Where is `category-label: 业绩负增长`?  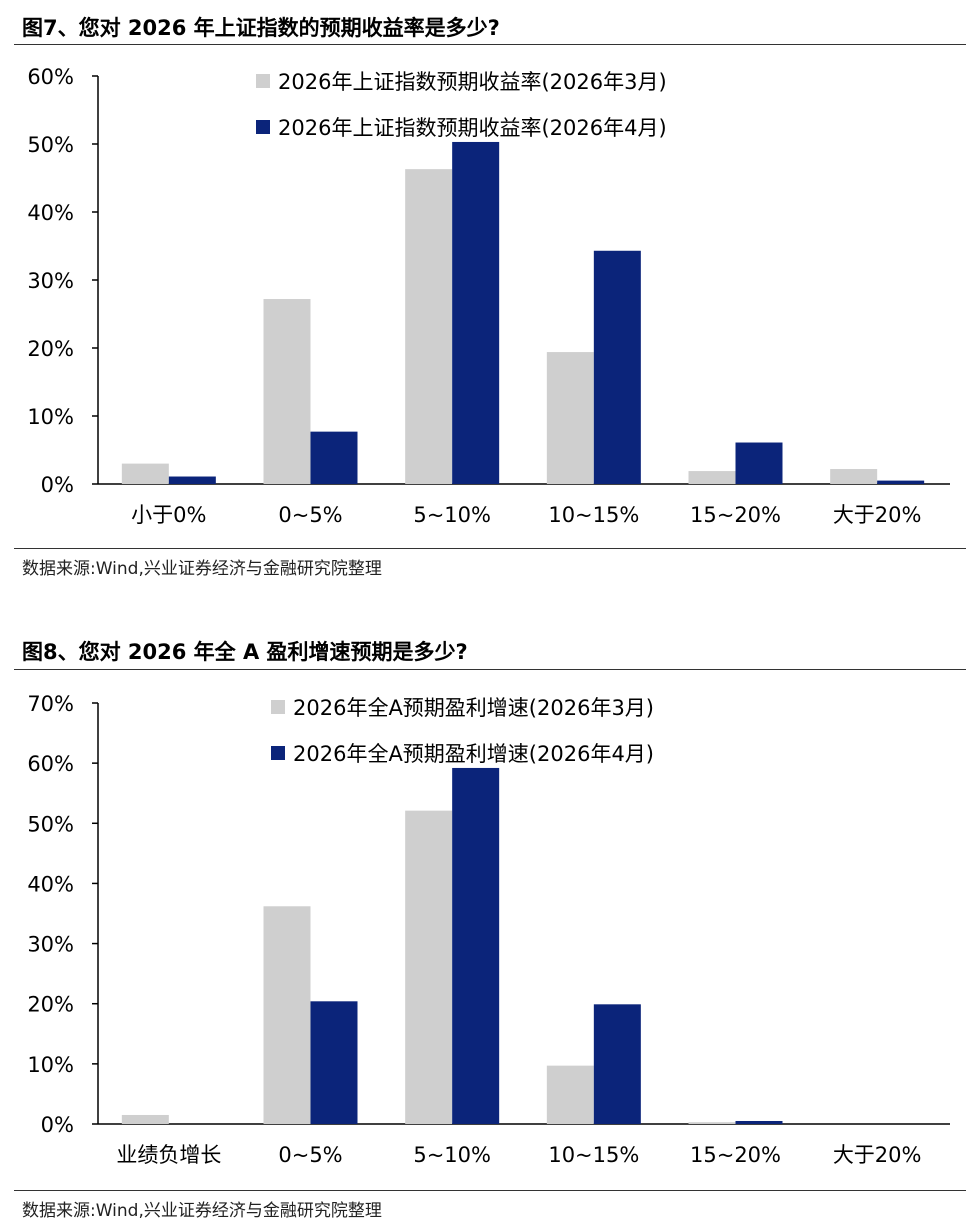
category-label: 业绩负增长 is located at coordinates (168, 1155).